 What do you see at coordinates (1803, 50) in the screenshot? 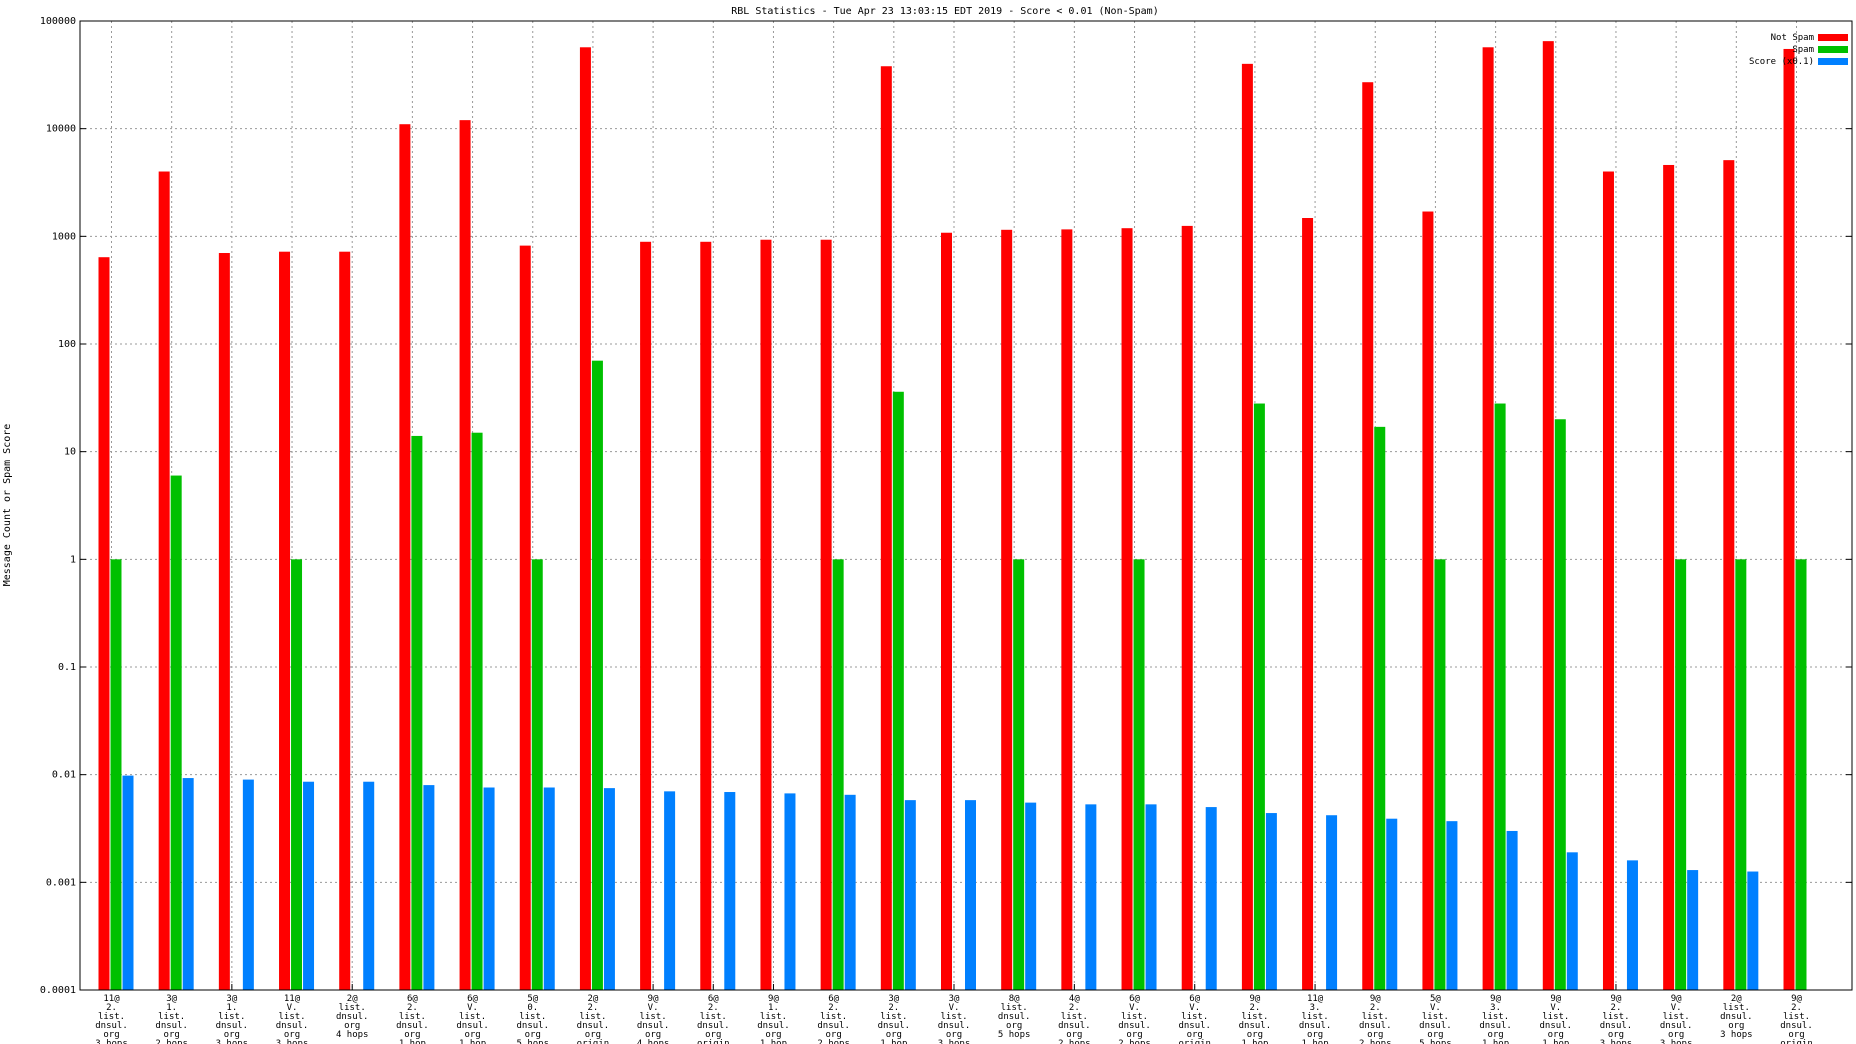
I see `legend-label: Spam` at bounding box center [1803, 50].